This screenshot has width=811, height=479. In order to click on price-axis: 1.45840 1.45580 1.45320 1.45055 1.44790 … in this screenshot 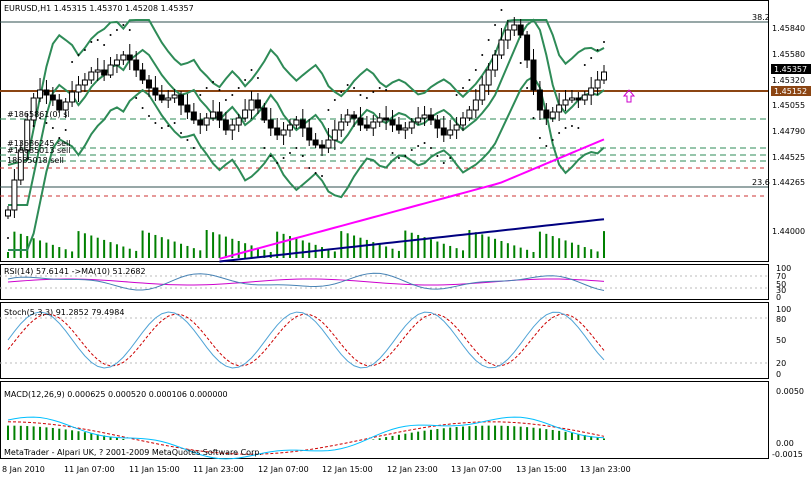, I will do `click(791, 130)`.